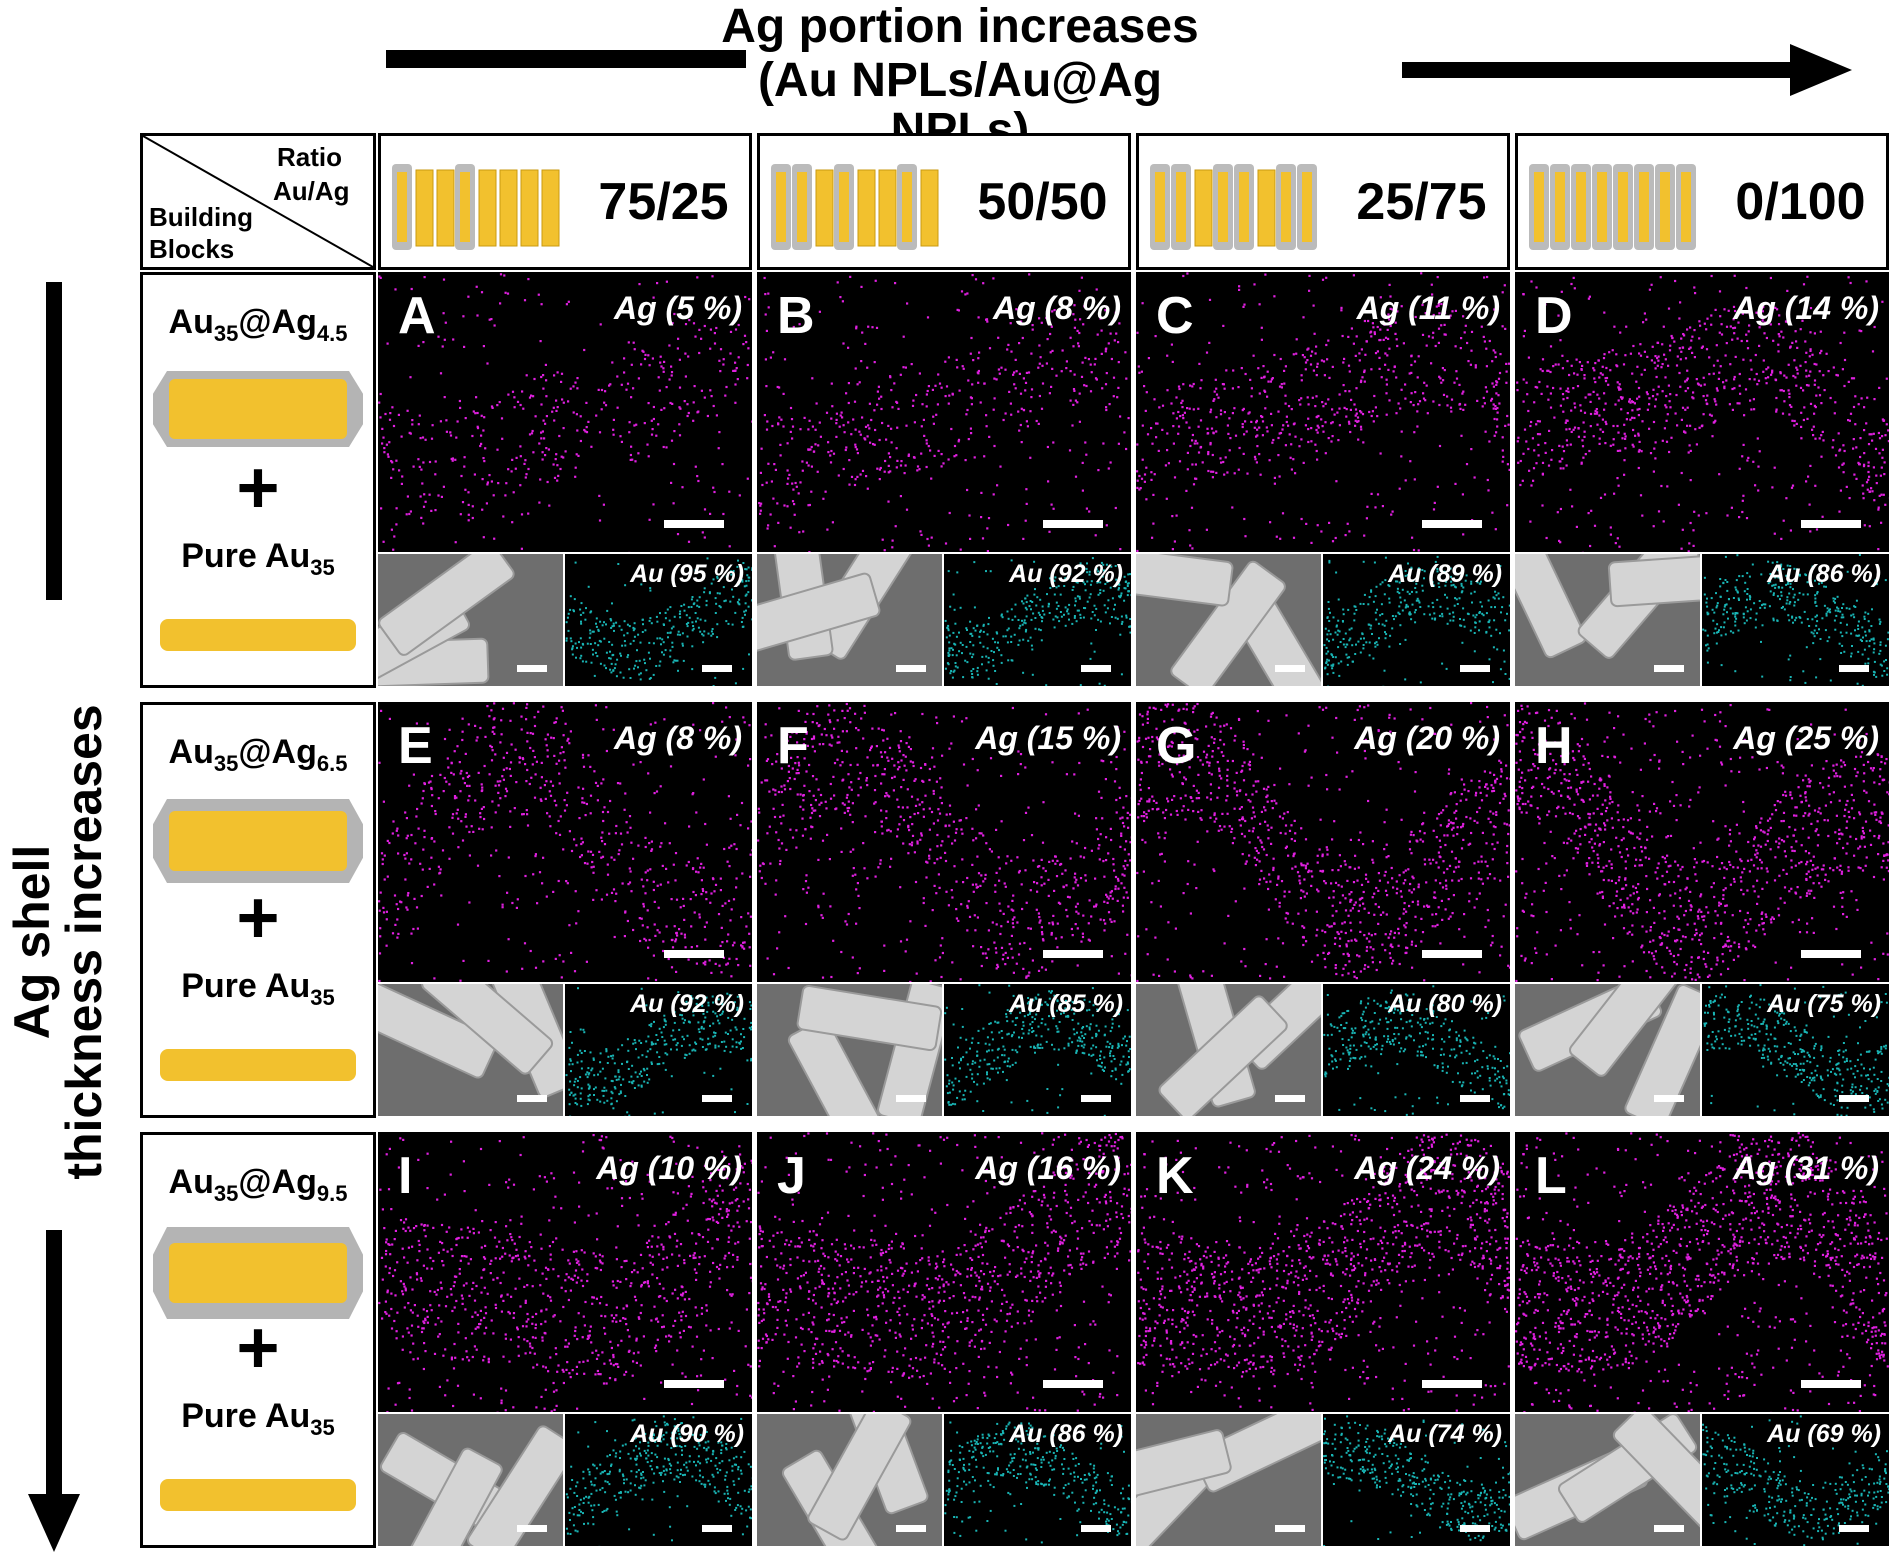  Describe the element at coordinates (415, 746) in the screenshot. I see `panel-letter: E` at that location.